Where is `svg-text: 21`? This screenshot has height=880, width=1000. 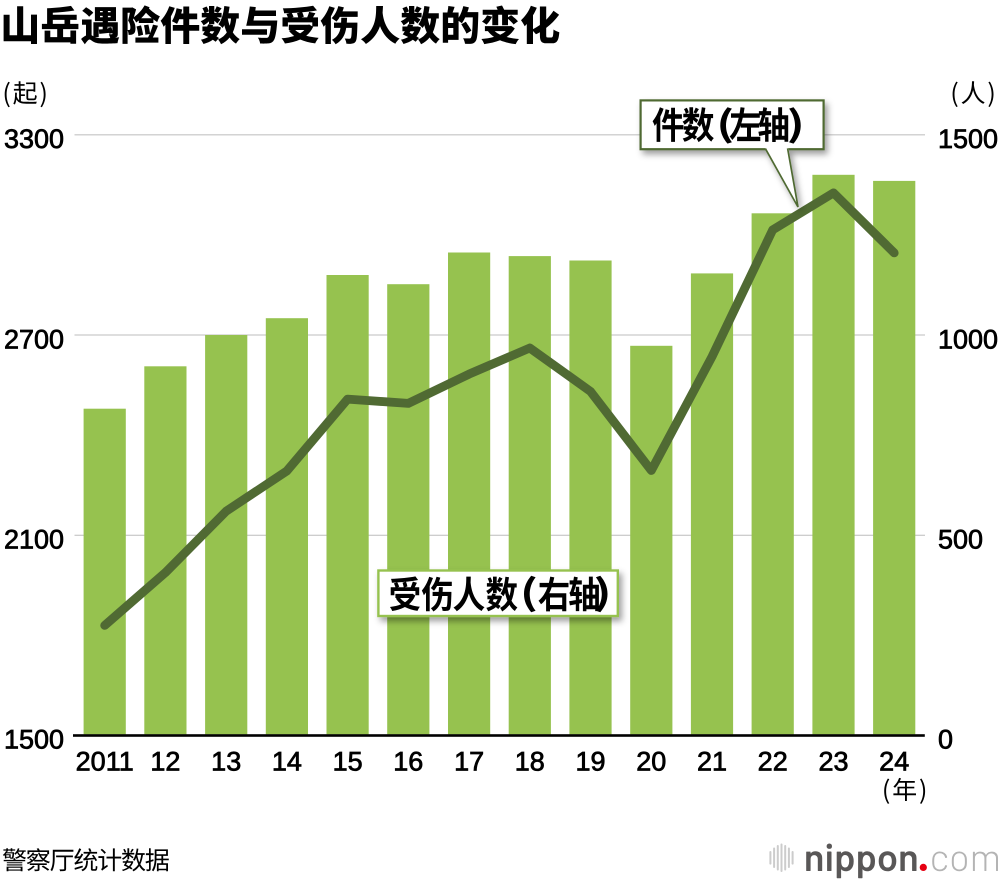
svg-text: 21 is located at coordinates (712, 761).